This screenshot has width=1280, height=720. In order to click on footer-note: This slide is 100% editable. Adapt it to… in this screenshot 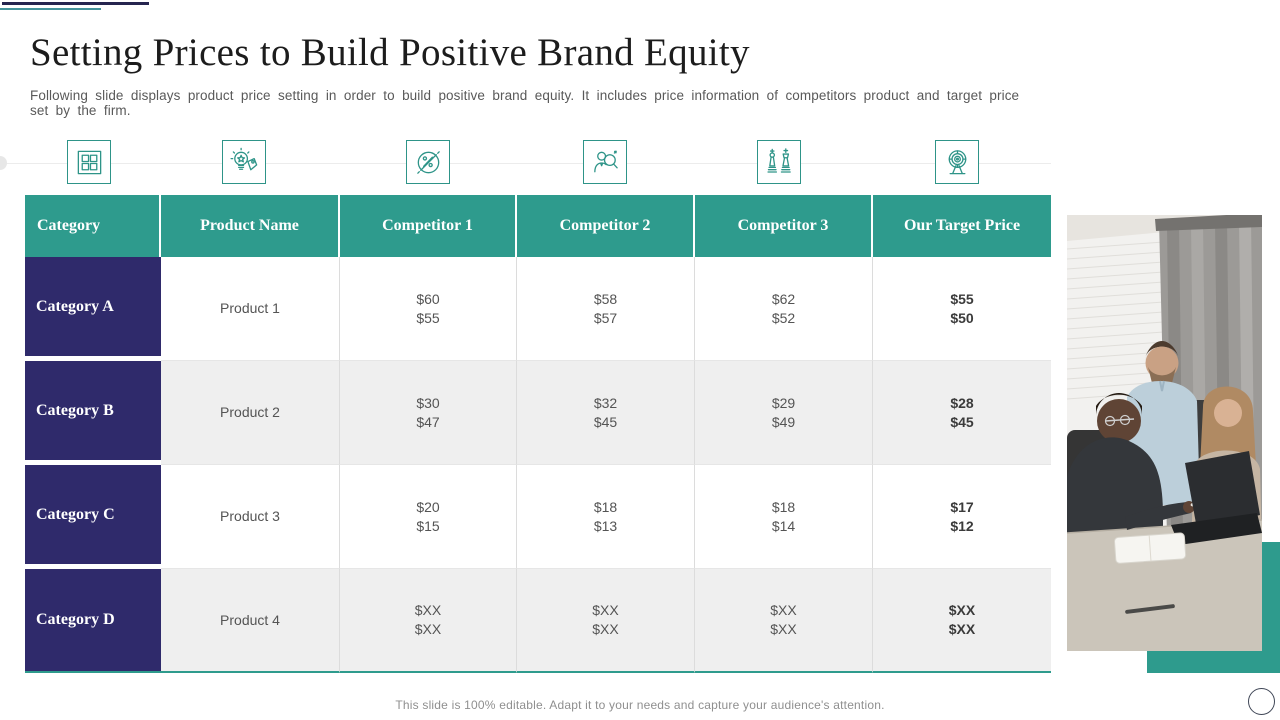, I will do `click(640, 705)`.